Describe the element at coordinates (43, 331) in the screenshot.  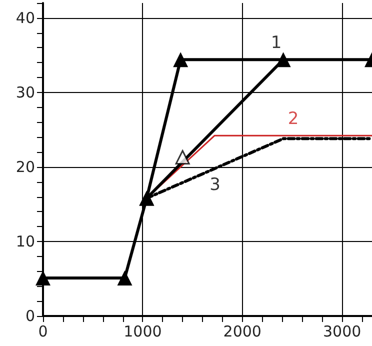
I see `x-tick-label: 0` at that location.